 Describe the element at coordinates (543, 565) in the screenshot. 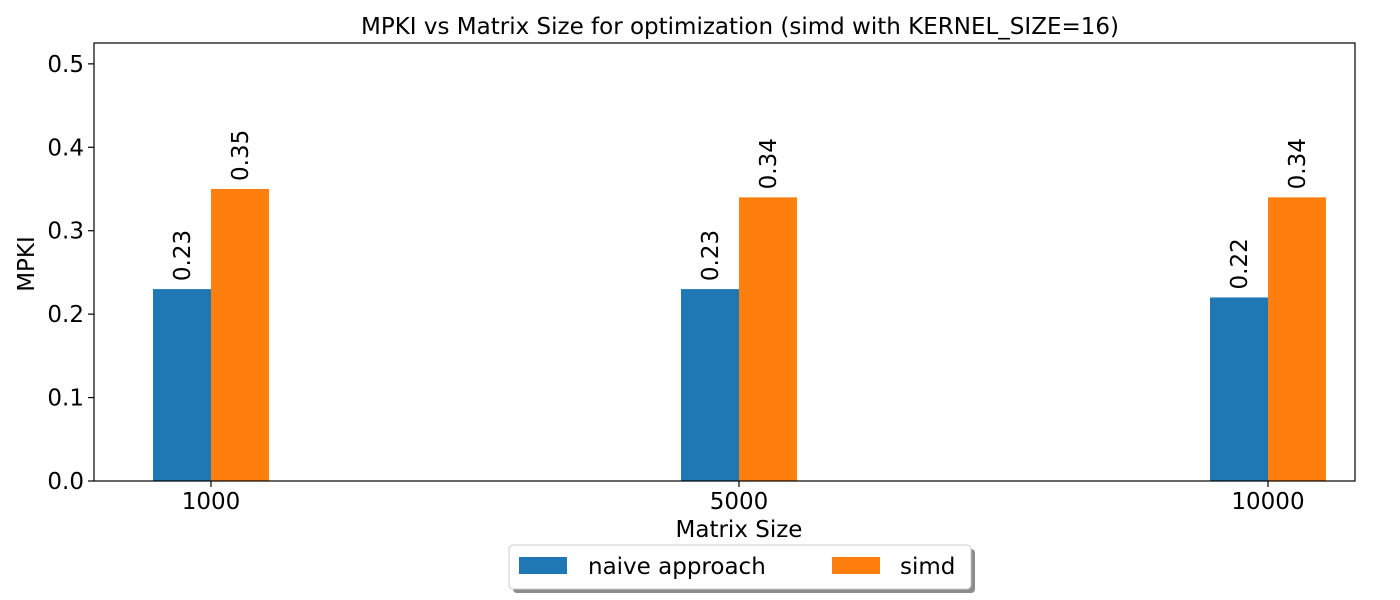

I see `legend-swatch-naive-approach` at that location.